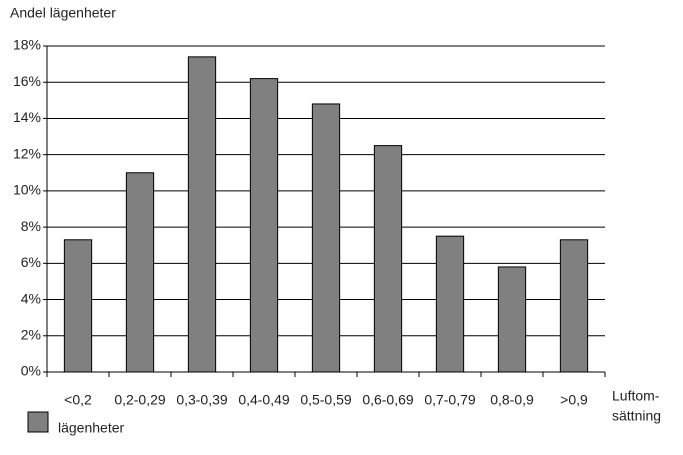  Describe the element at coordinates (38, 422) in the screenshot. I see `legend-swatch` at that location.